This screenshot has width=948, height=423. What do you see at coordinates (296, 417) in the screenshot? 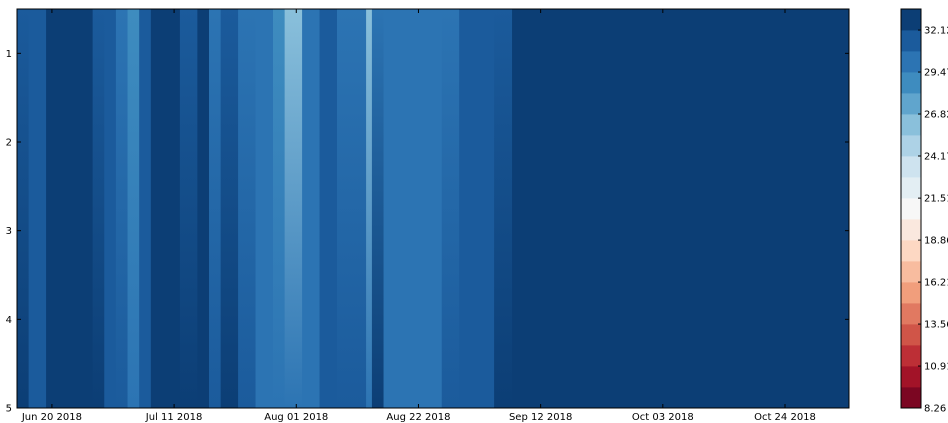
I see `x-tick-label: Aug 01 2018` at bounding box center [296, 417].